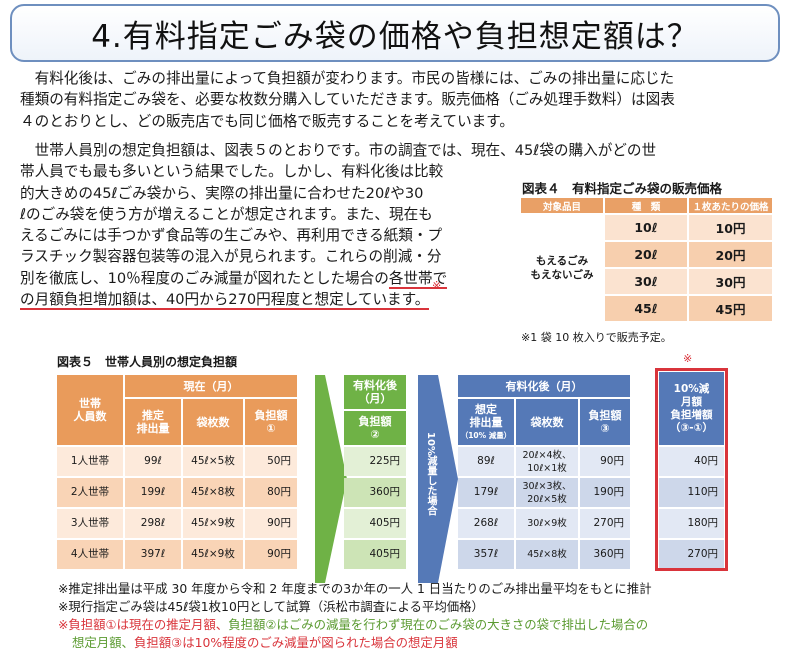 This screenshot has height=658, width=800. Describe the element at coordinates (547, 492) in the screenshot. I see `table5-cell-bags10: 30ℓ×3枚、 20ℓ×5枚` at that location.